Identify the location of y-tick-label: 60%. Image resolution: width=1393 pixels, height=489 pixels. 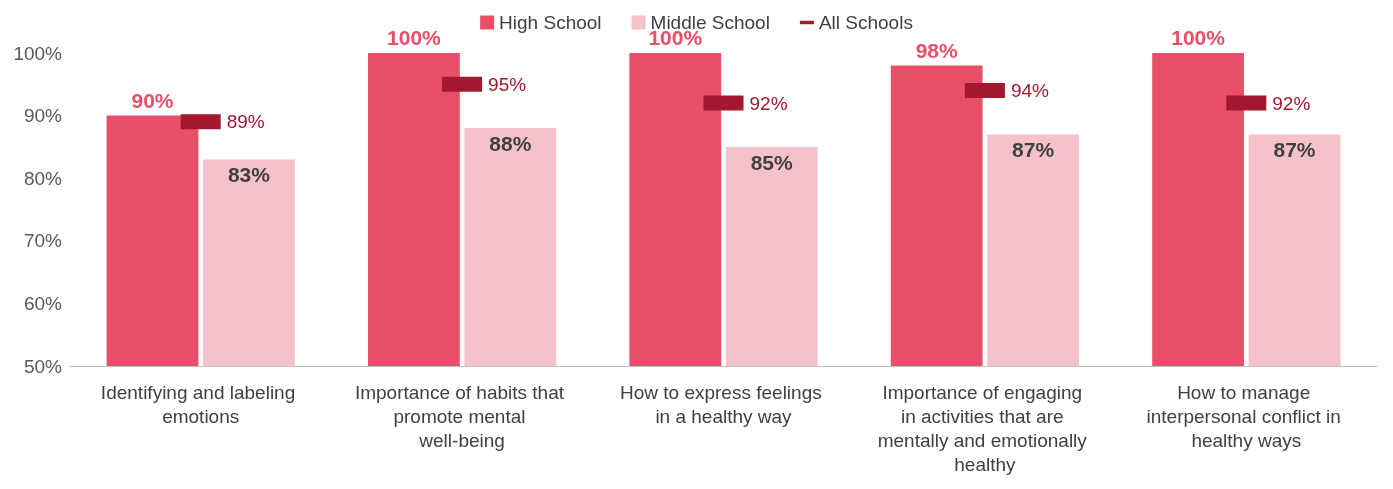
(43, 303).